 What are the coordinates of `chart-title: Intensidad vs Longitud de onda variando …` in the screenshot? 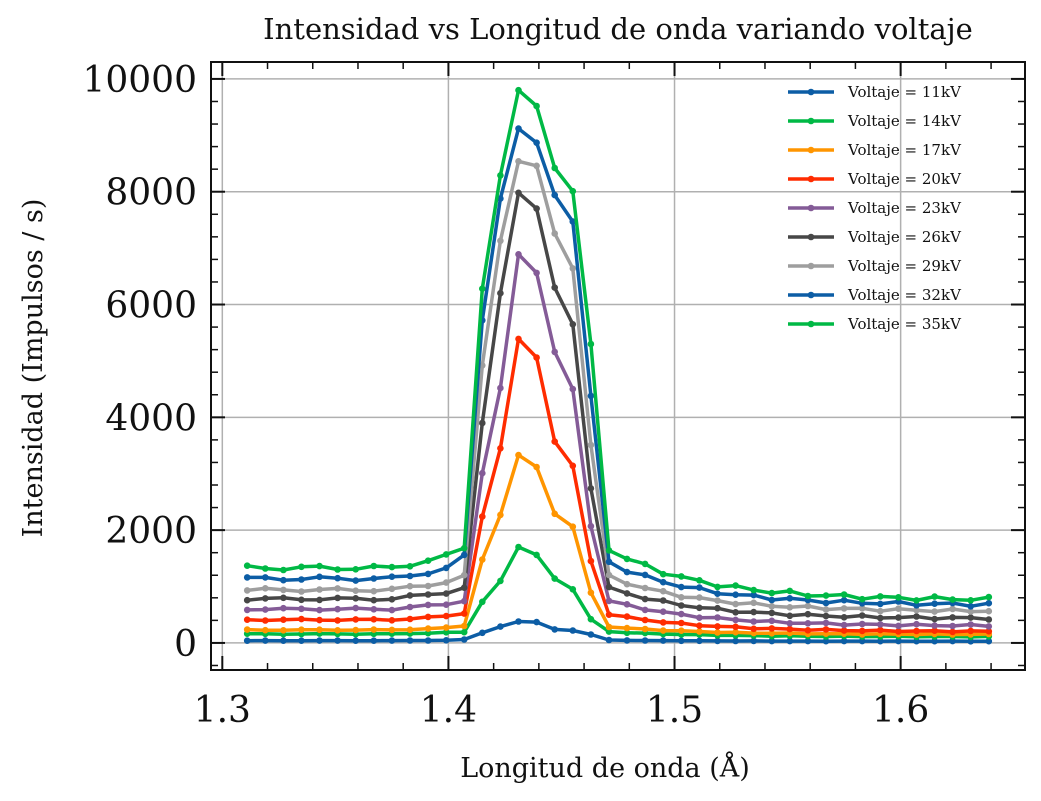 It's located at (618, 29).